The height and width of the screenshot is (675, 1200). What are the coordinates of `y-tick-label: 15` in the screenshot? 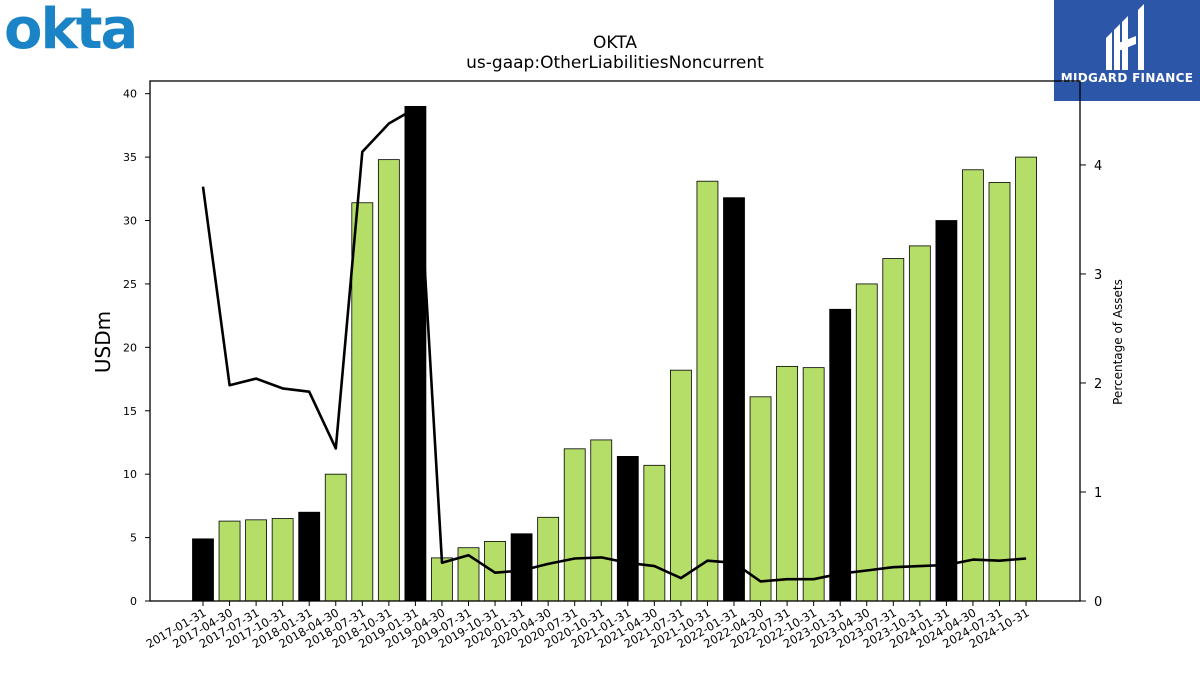 It's located at (130, 411).